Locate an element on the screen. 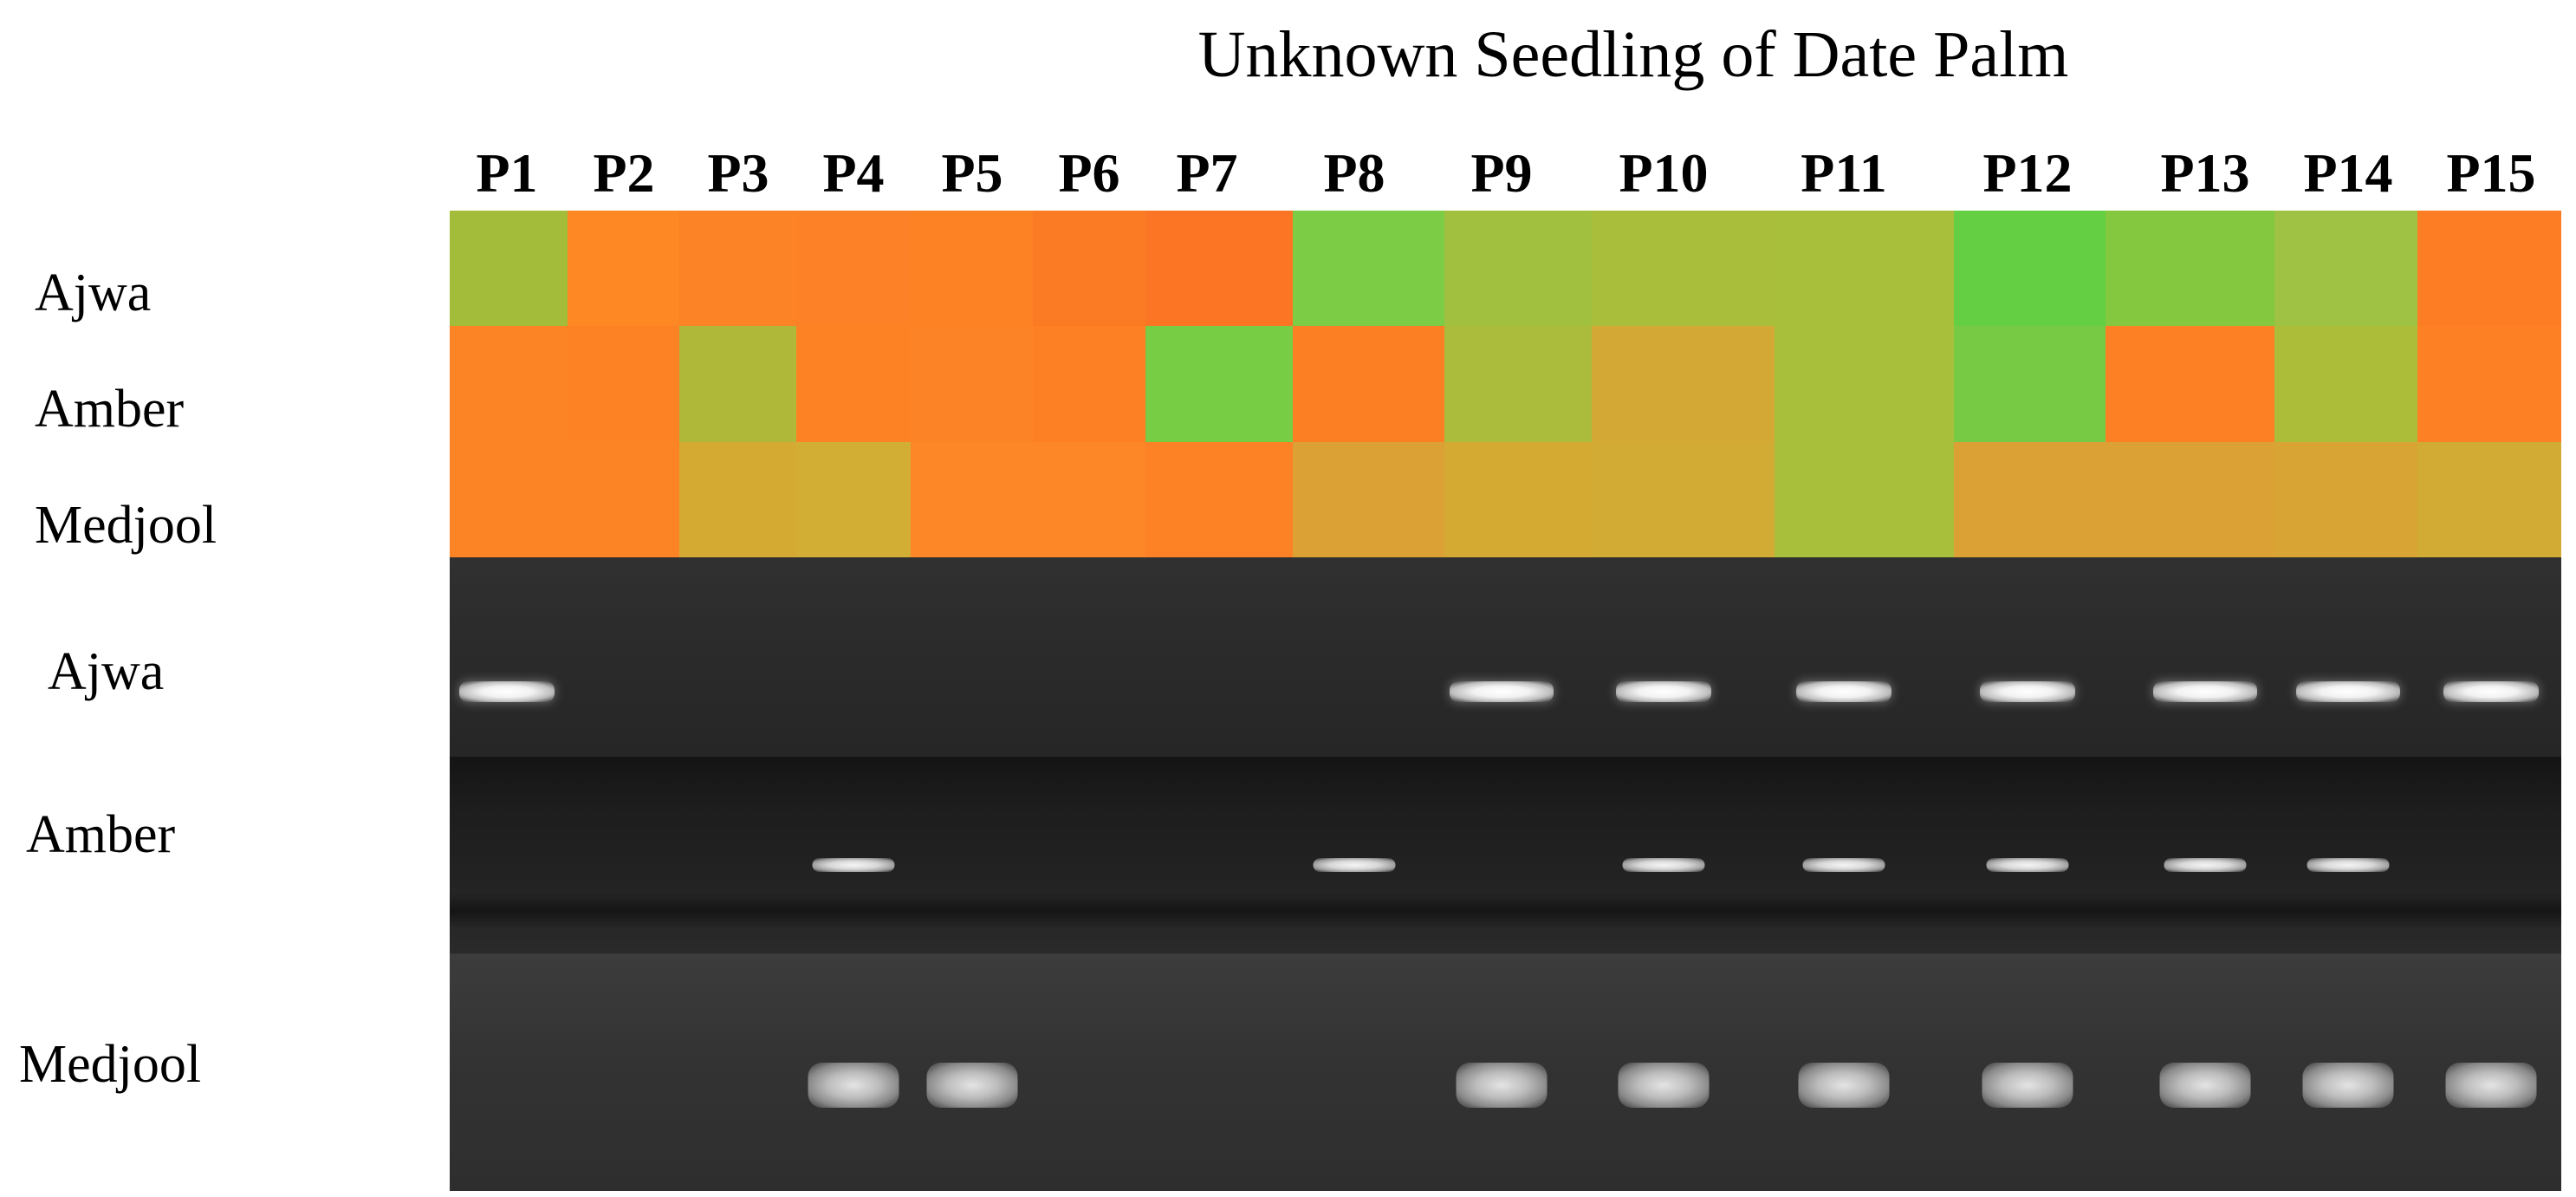 This screenshot has height=1197, width=2576. sample-label-p6: P6 is located at coordinates (1089, 173).